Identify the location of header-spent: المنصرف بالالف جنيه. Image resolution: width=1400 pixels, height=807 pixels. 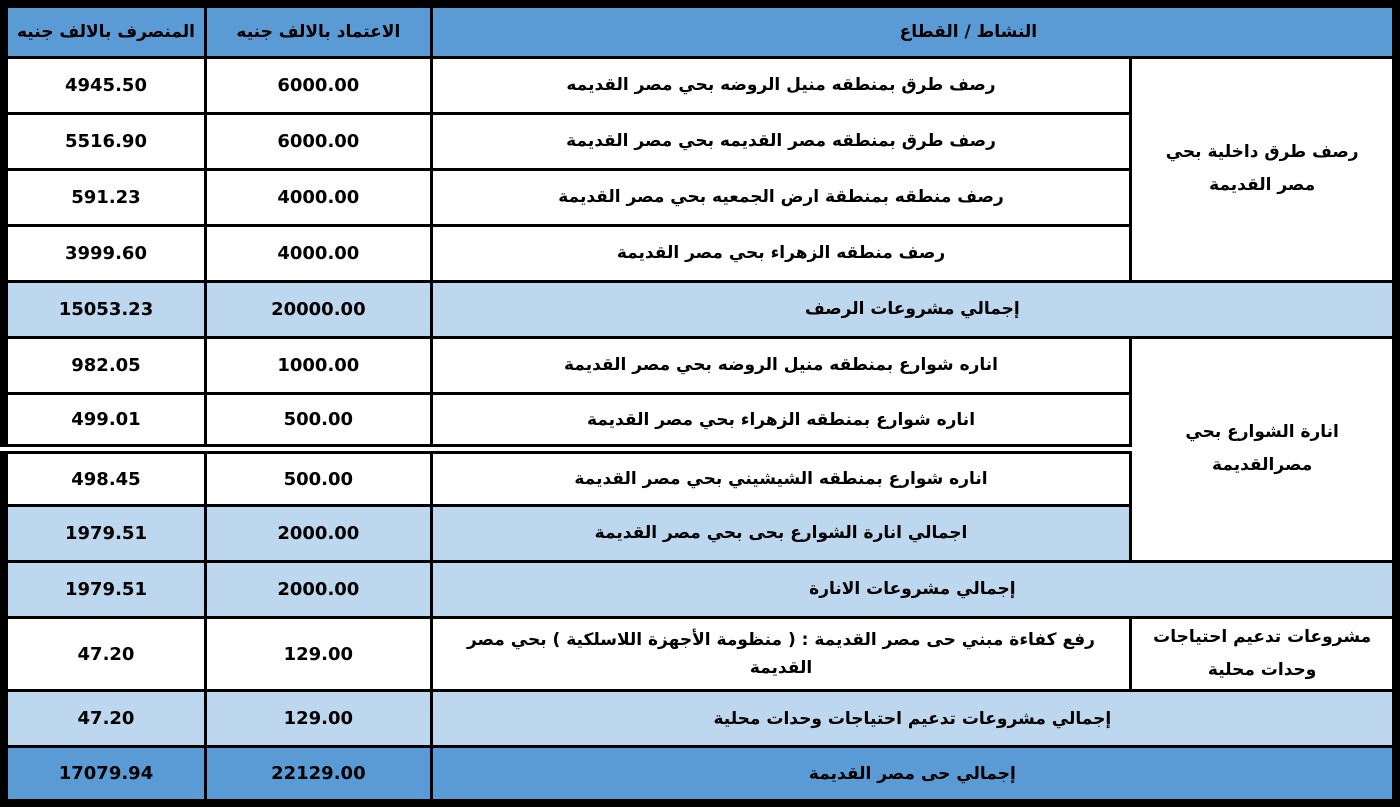
(104, 30).